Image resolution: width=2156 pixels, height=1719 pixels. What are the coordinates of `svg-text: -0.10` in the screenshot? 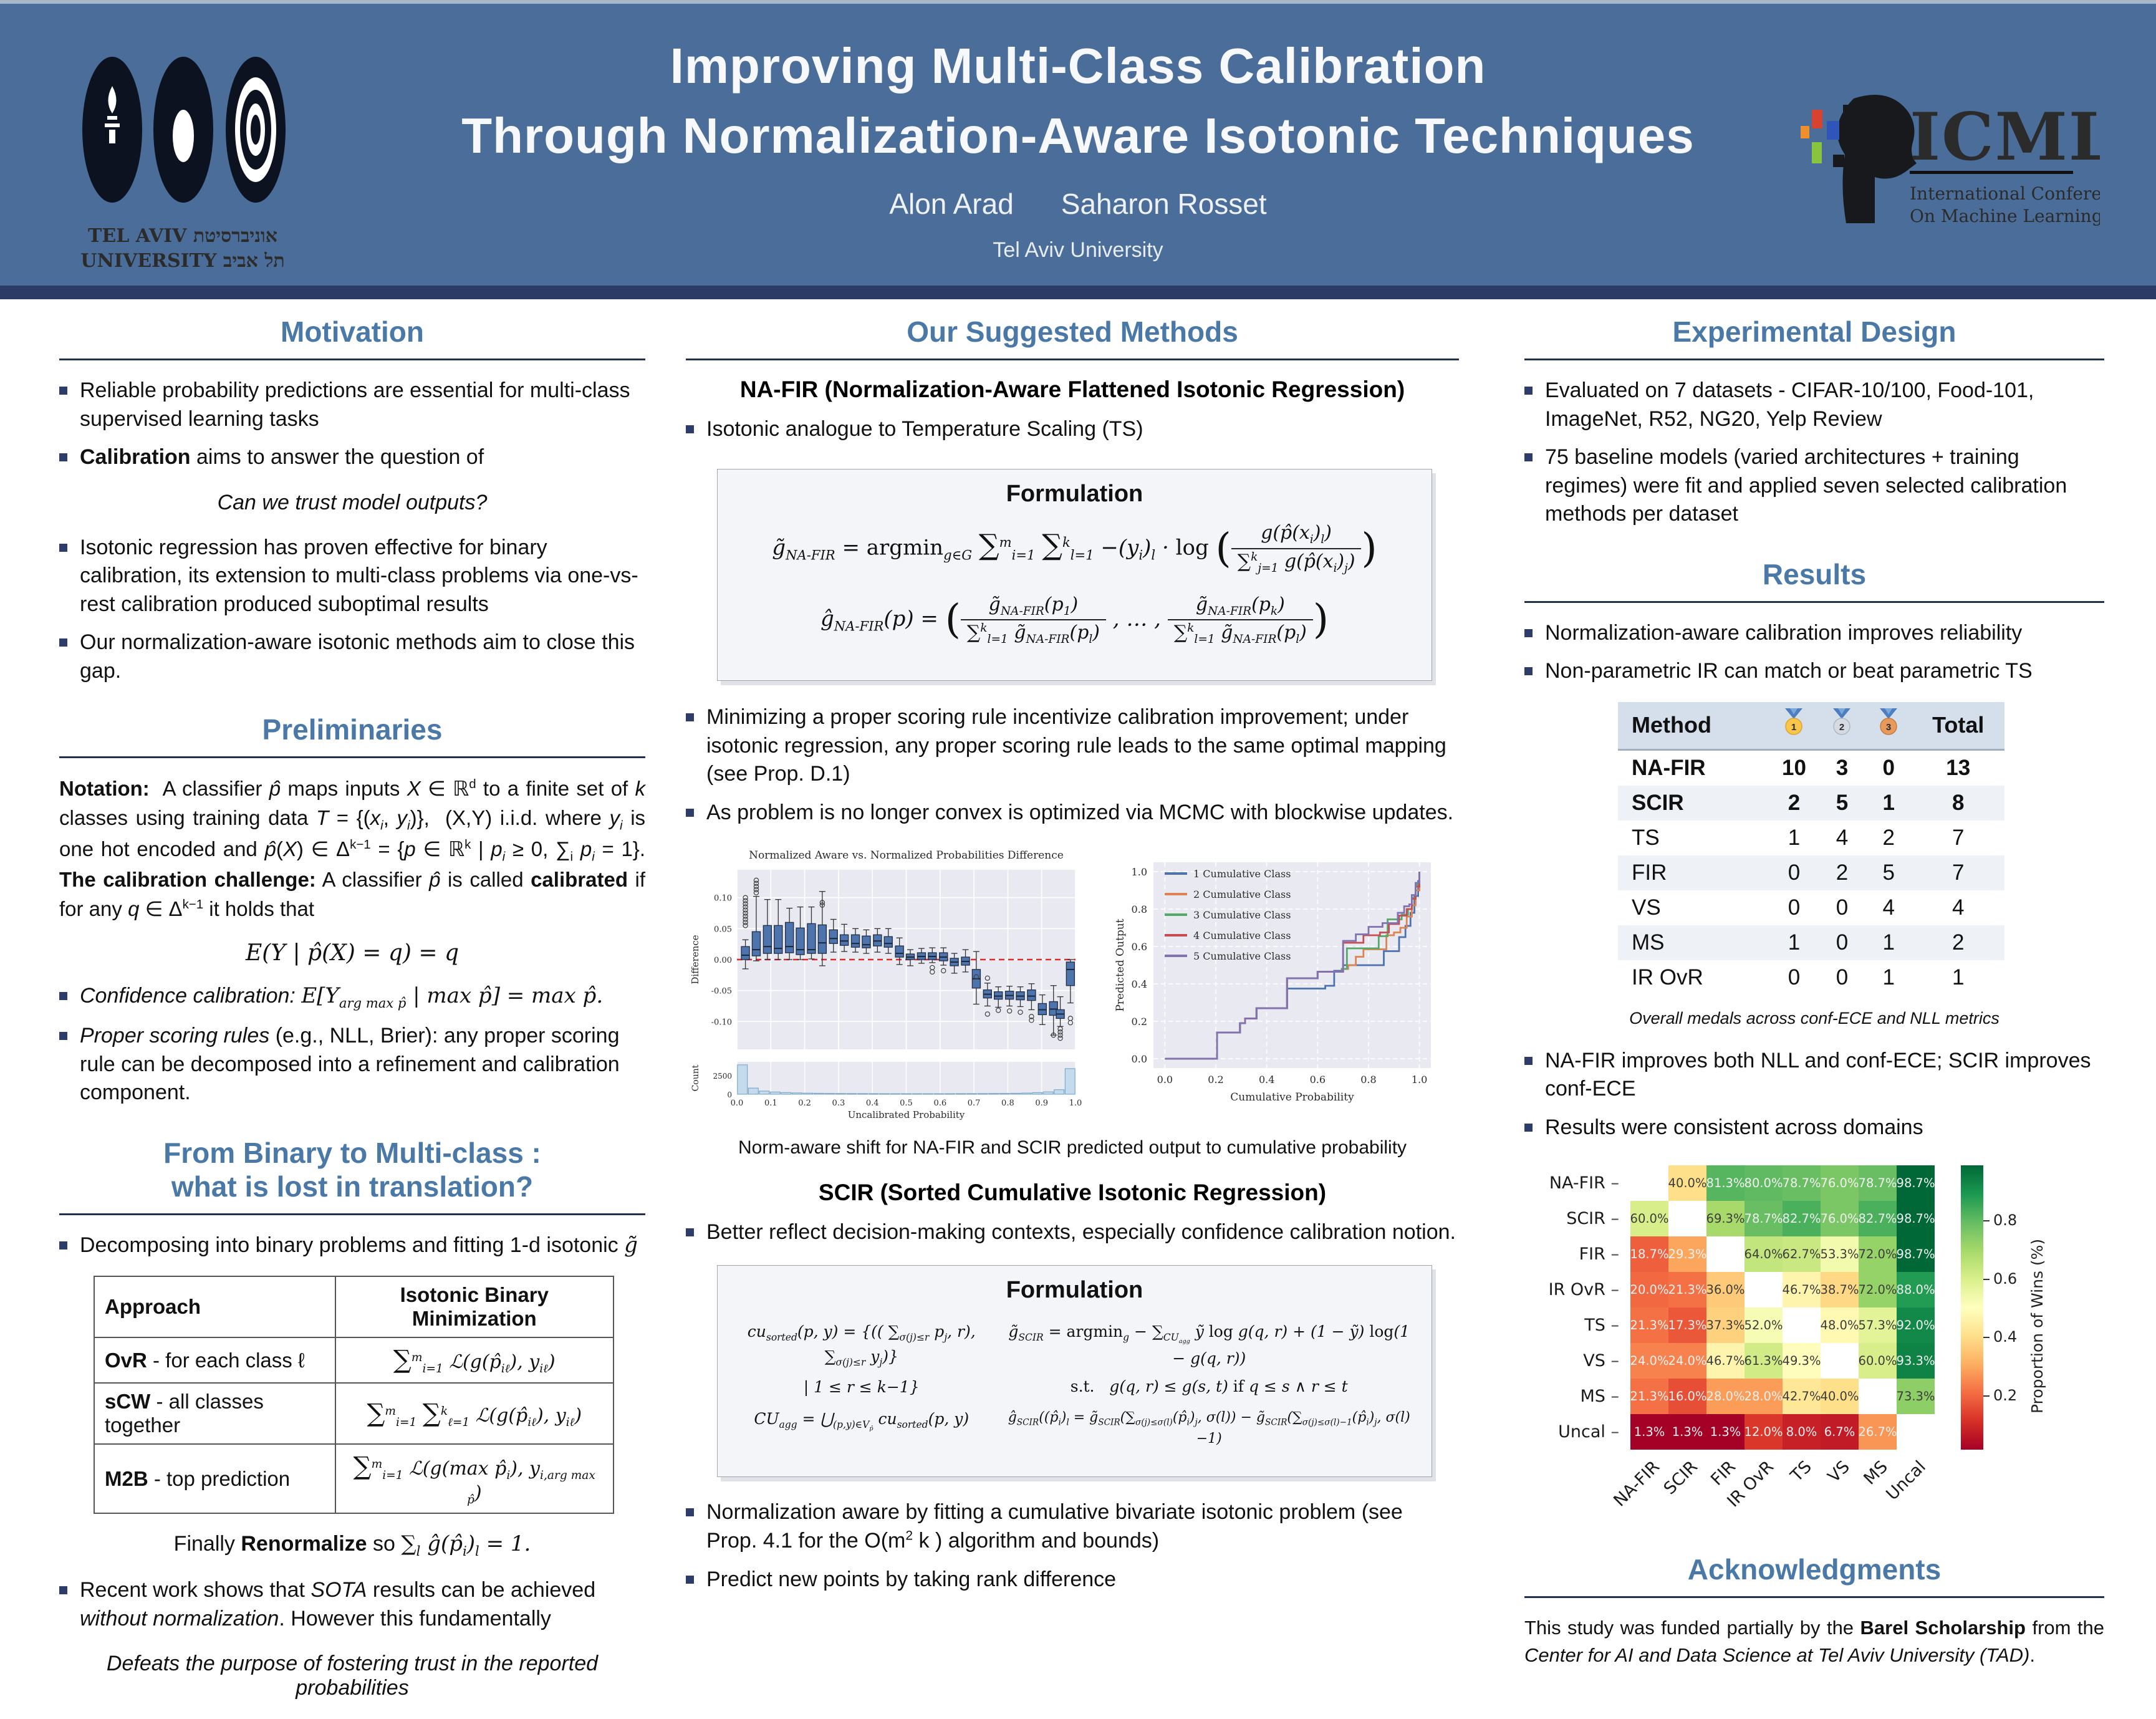 It's located at (722, 1023).